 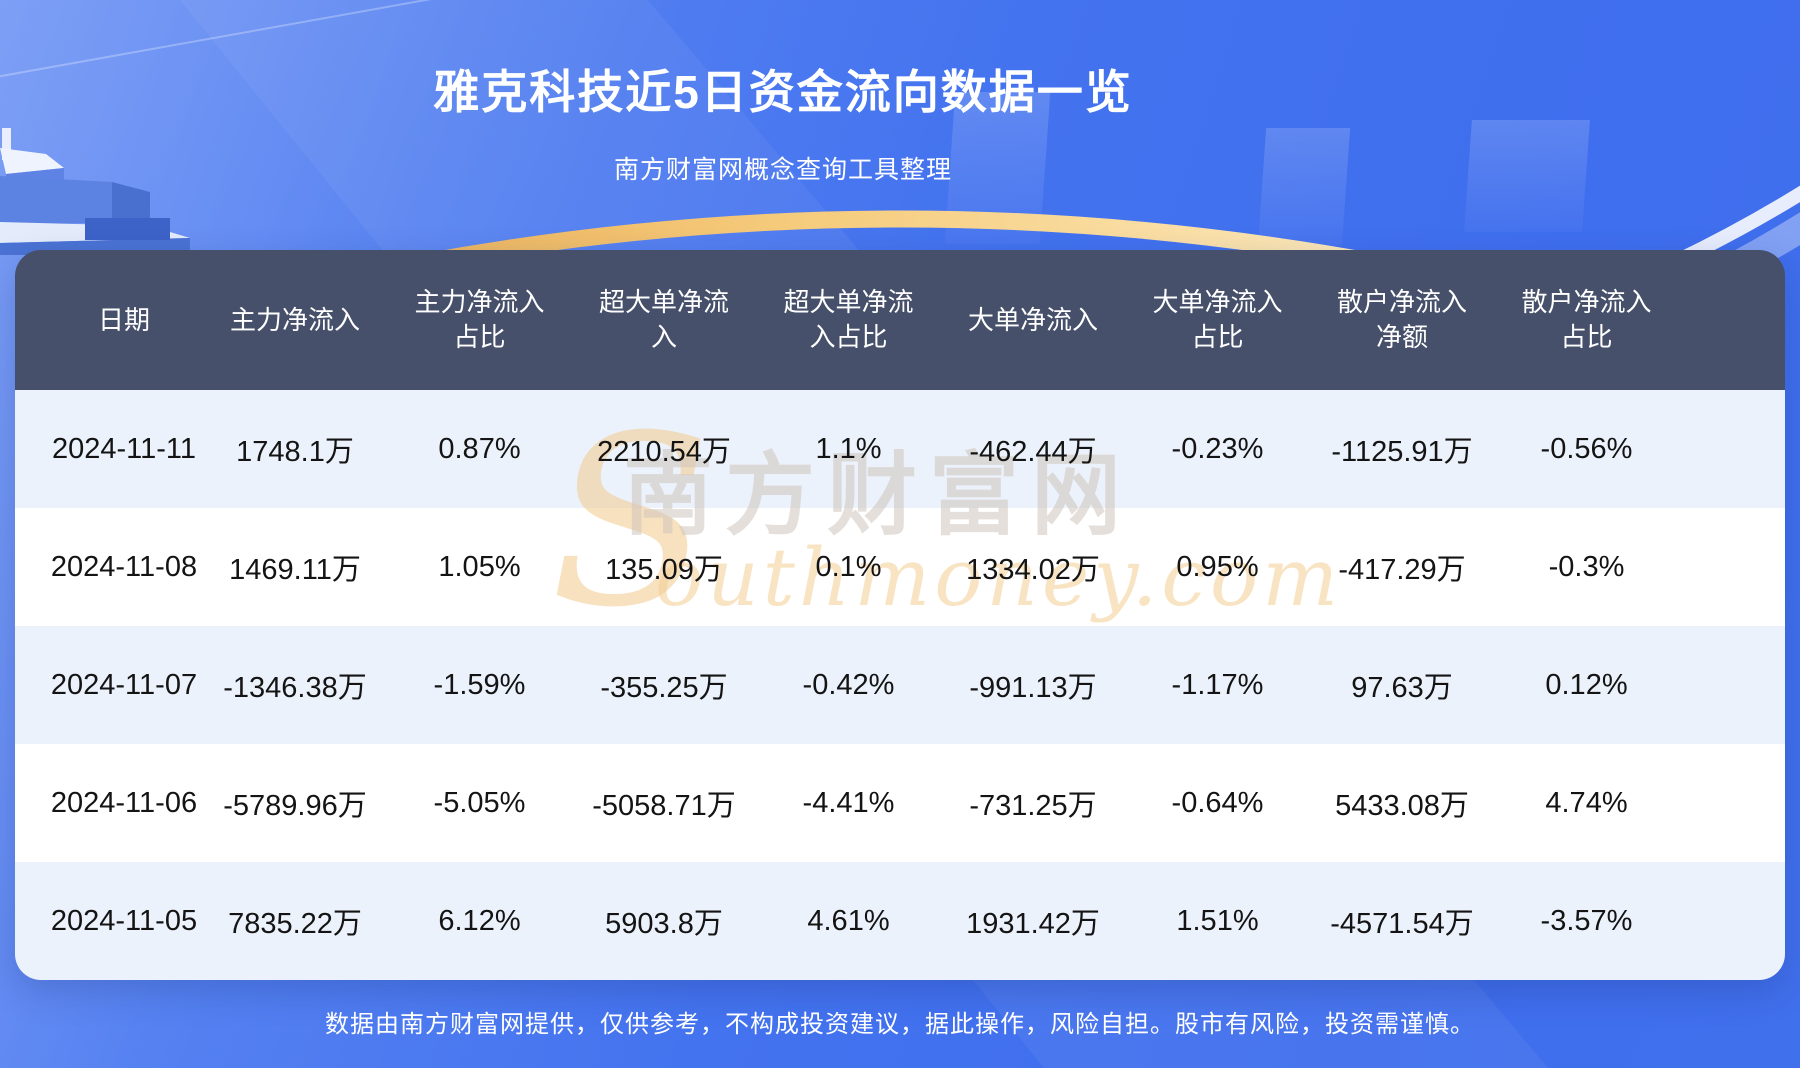 What do you see at coordinates (848, 920) in the screenshot?
I see `table-cell: 4.61%` at bounding box center [848, 920].